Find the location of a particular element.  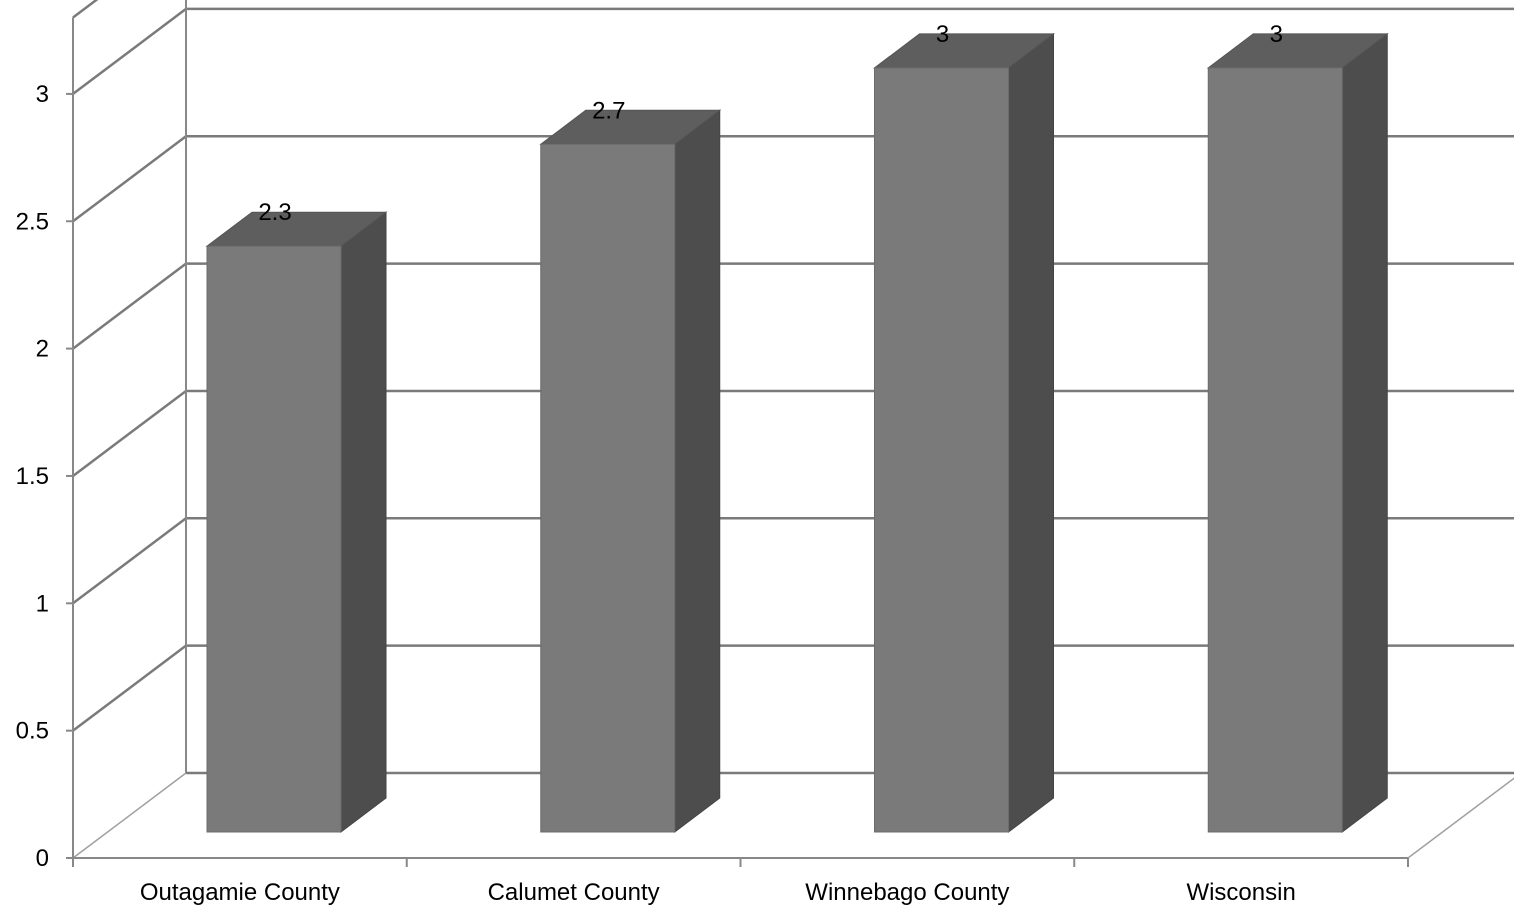

floor-left-diagonal is located at coordinates (129, 815).